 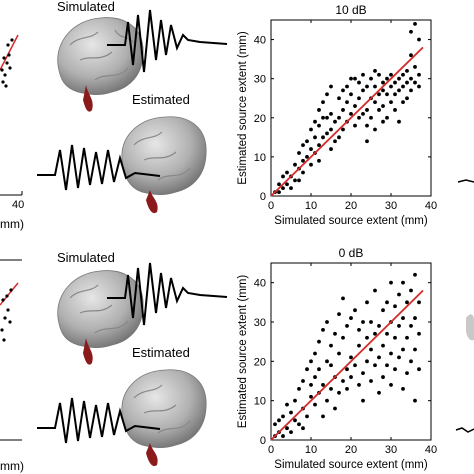 I want to click on simulated-waveform, so click(x=167, y=41).